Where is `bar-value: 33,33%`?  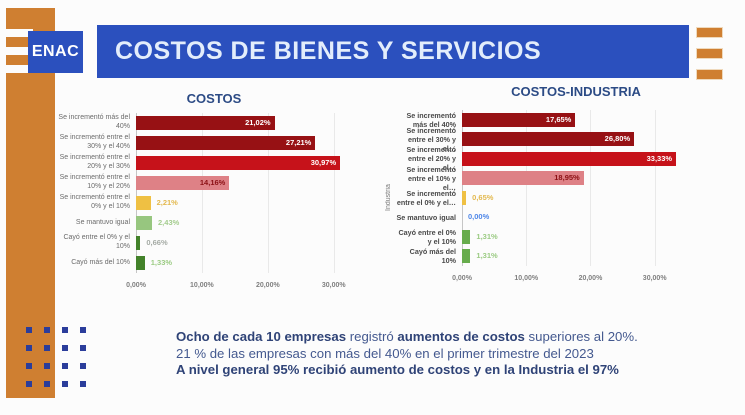
bar-value: 33,33% is located at coordinates (659, 158).